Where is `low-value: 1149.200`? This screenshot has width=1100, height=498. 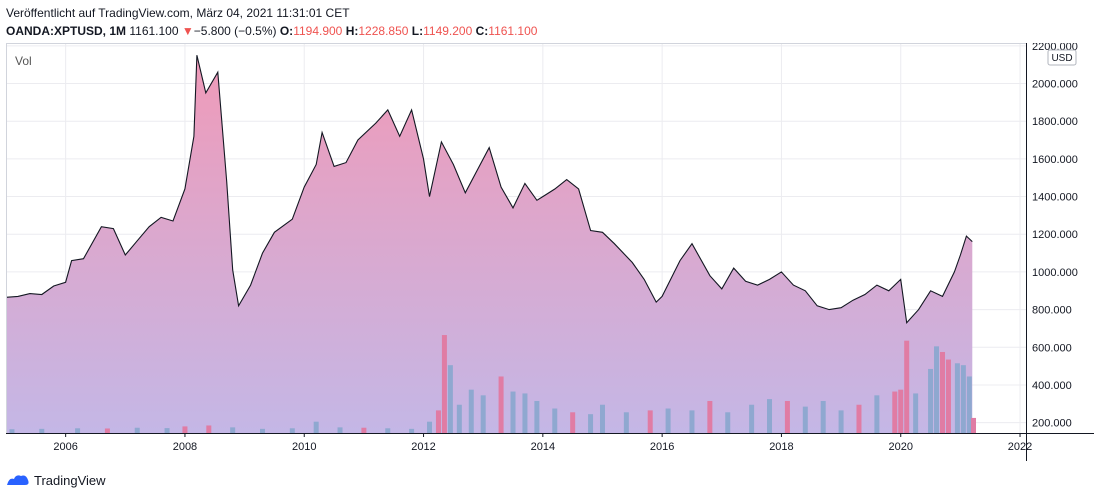
low-value: 1149.200 is located at coordinates (448, 31).